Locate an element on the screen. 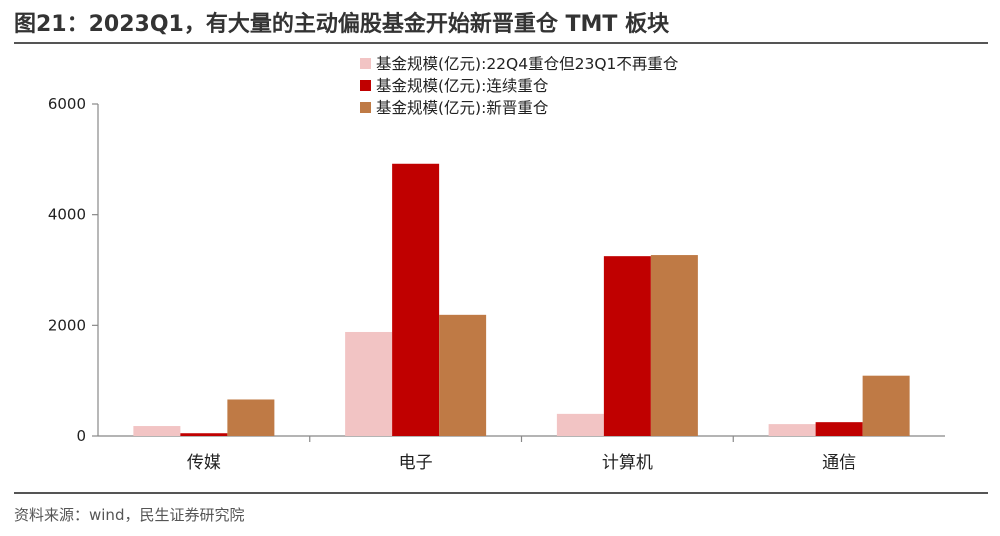 This screenshot has width=1000, height=536. x-category-label: 传媒 is located at coordinates (204, 463).